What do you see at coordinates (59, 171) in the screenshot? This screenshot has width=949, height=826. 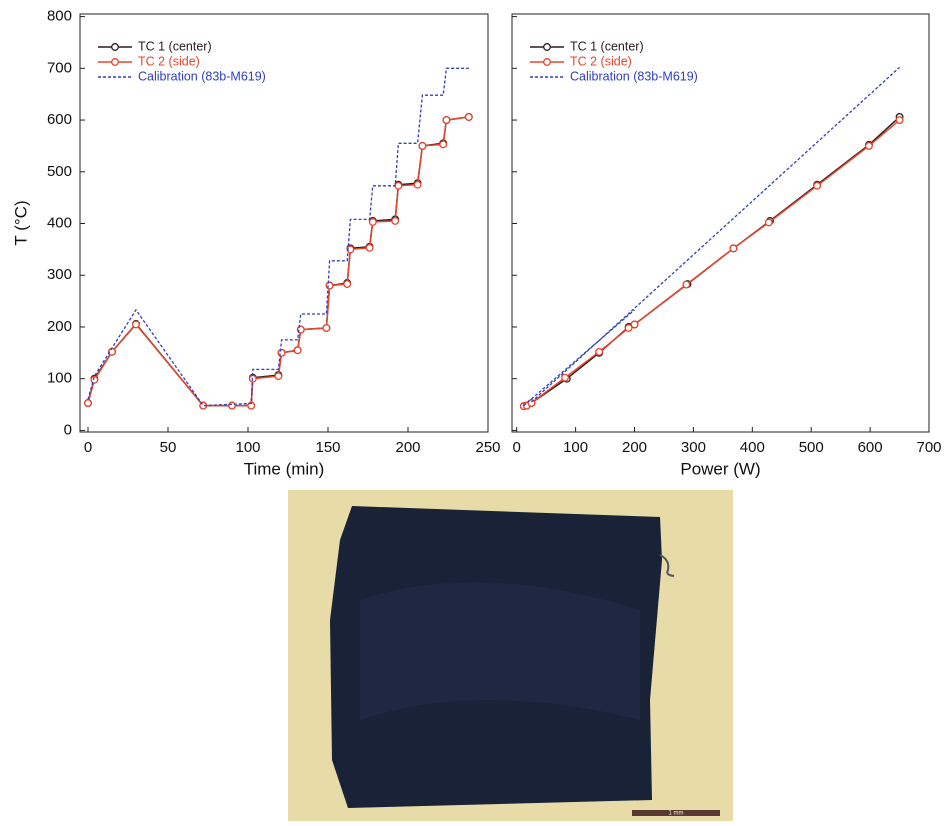 I see `y-tick-label: 500` at bounding box center [59, 171].